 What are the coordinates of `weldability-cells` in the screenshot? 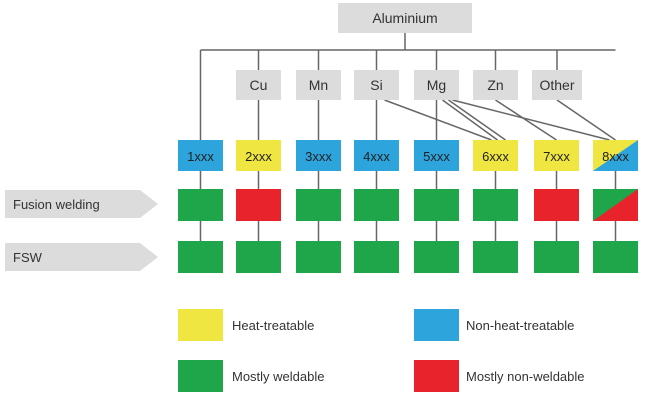 It's located at (408, 231).